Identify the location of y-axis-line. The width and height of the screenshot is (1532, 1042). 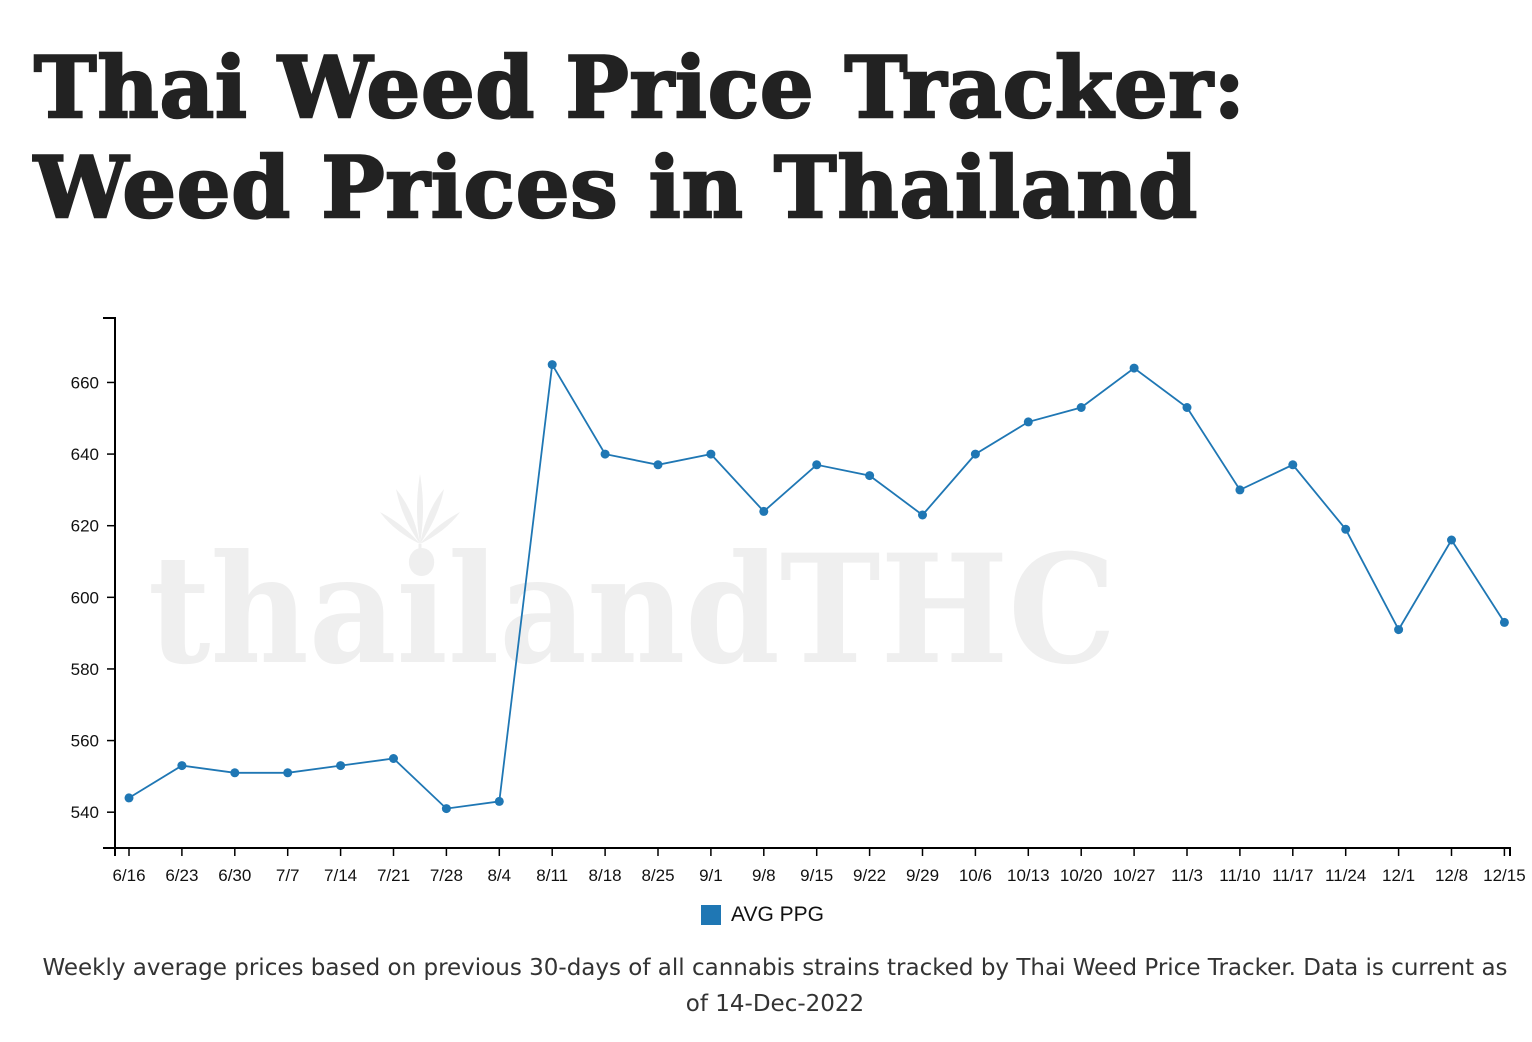
(109, 583).